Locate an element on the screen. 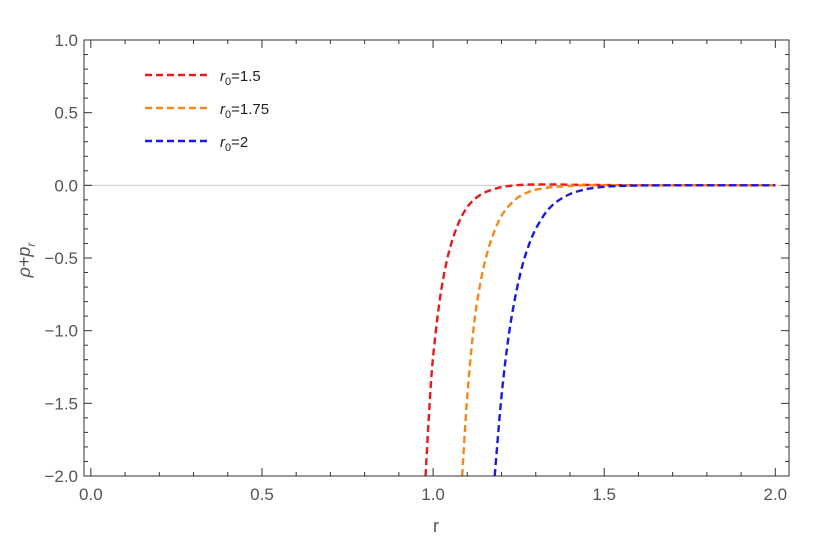 The height and width of the screenshot is (540, 830). x-tick-label: 1.0 is located at coordinates (433, 494).